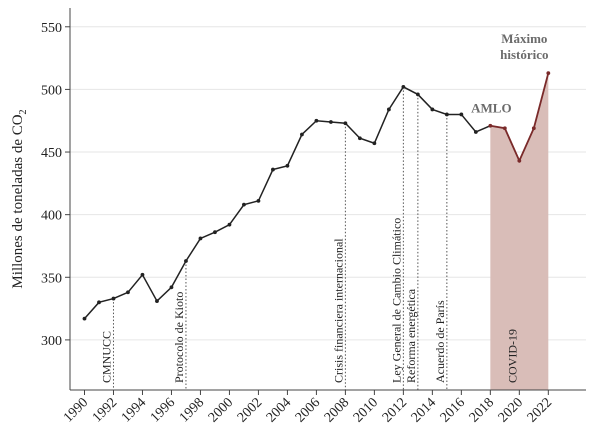  Describe the element at coordinates (215, 232) in the screenshot. I see `data-point-1999` at that location.